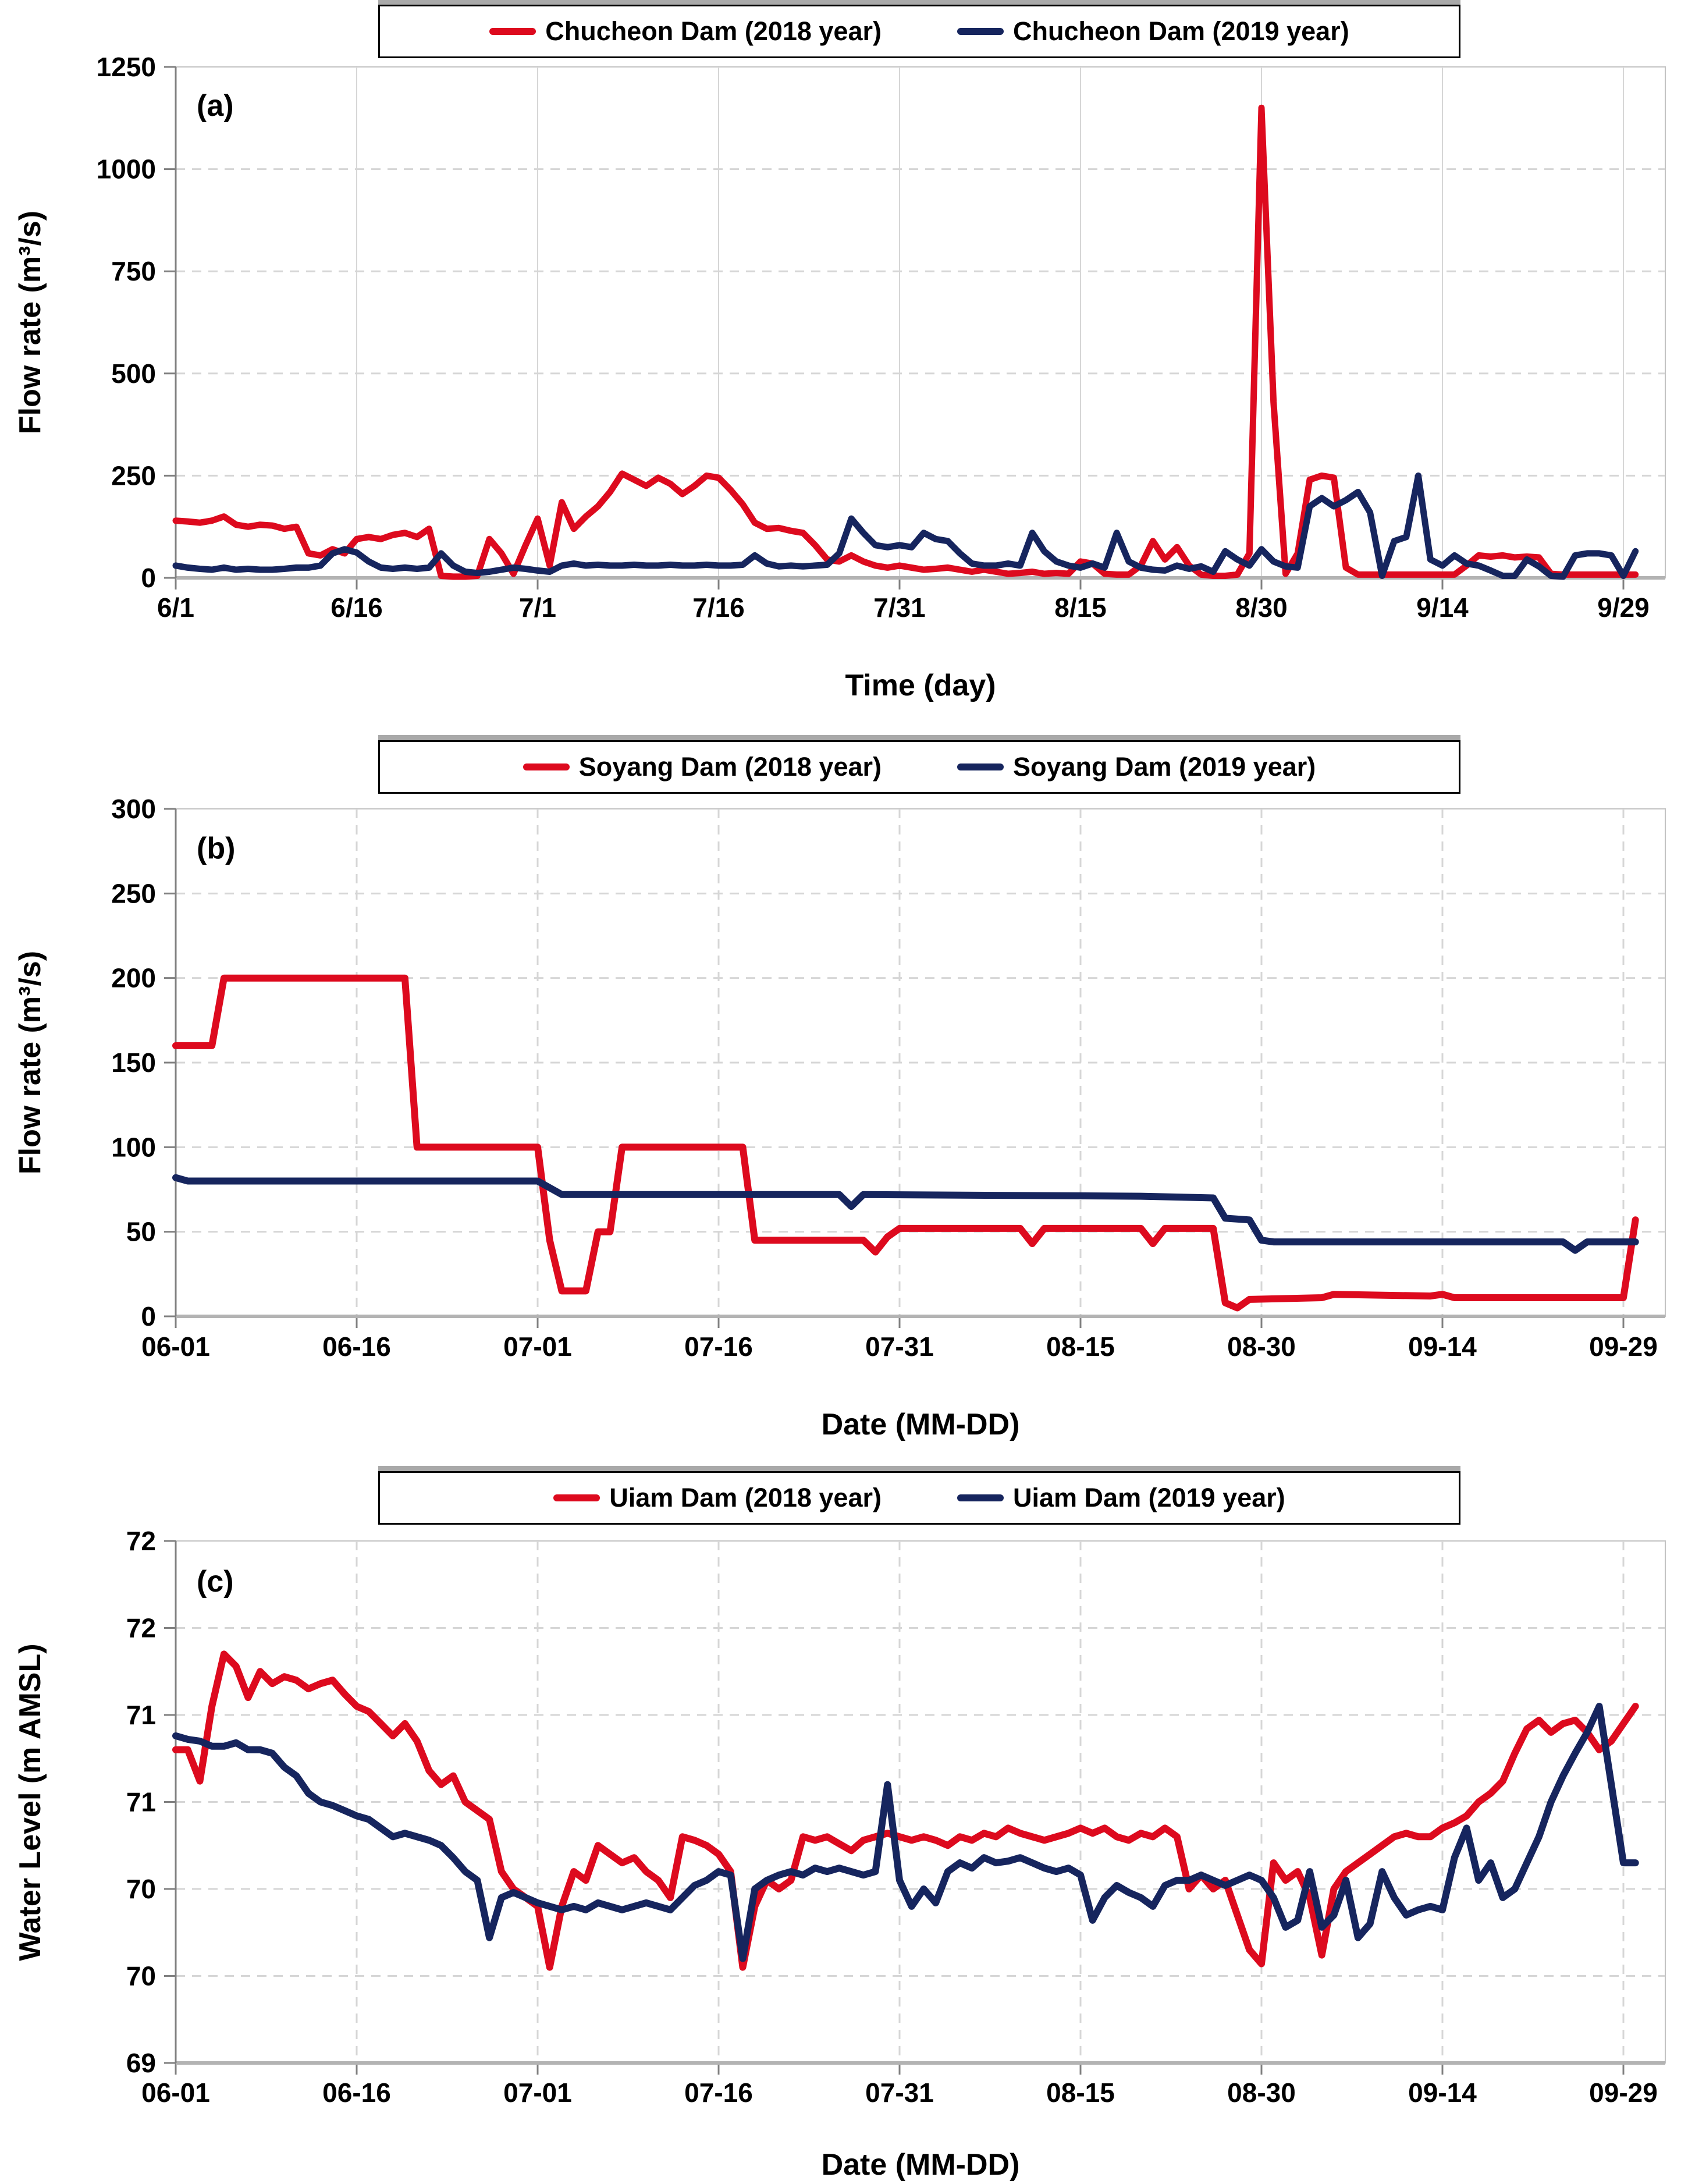  Describe the element at coordinates (714, 31) in the screenshot. I see `legend-label: Chucheon Dam (2018 year)` at that location.